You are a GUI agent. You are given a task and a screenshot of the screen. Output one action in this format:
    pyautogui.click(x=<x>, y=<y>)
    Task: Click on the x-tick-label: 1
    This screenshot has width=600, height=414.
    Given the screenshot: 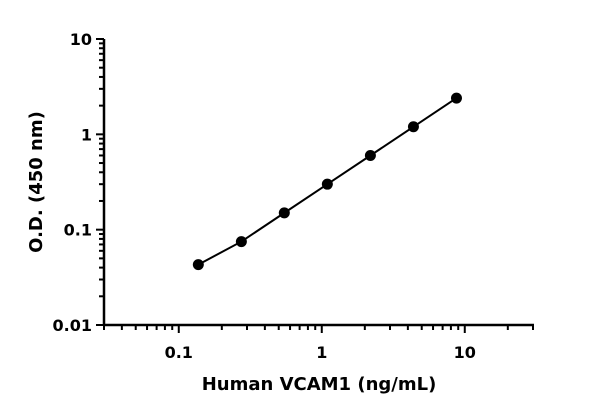 What is the action you would take?
    pyautogui.click(x=321, y=352)
    